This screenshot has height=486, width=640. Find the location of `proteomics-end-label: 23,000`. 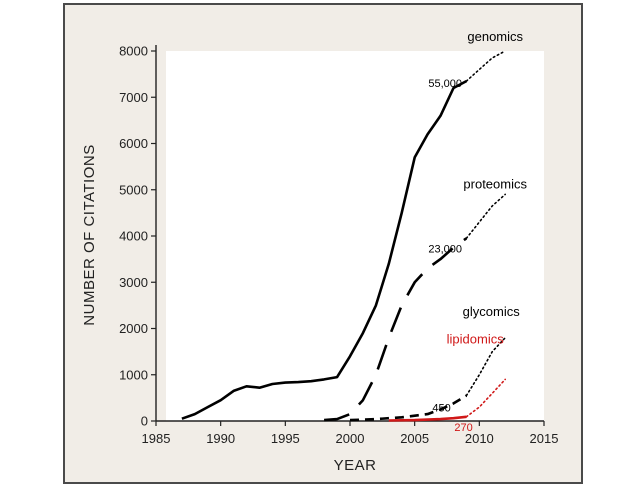

proteomics-end-label: 23,000 is located at coordinates (445, 249).